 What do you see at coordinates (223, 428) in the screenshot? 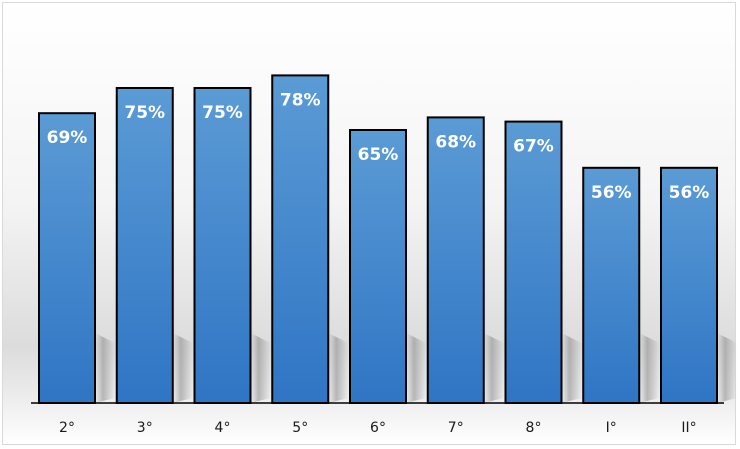
I see `x-tick-label: 4°` at bounding box center [223, 428].